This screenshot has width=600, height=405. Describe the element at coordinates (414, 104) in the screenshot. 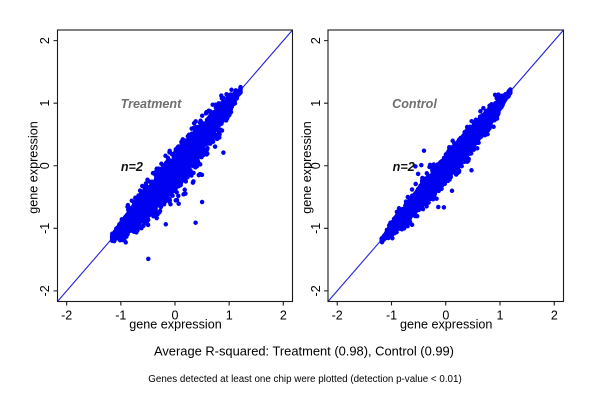

I see `svg-text: Control` at that location.